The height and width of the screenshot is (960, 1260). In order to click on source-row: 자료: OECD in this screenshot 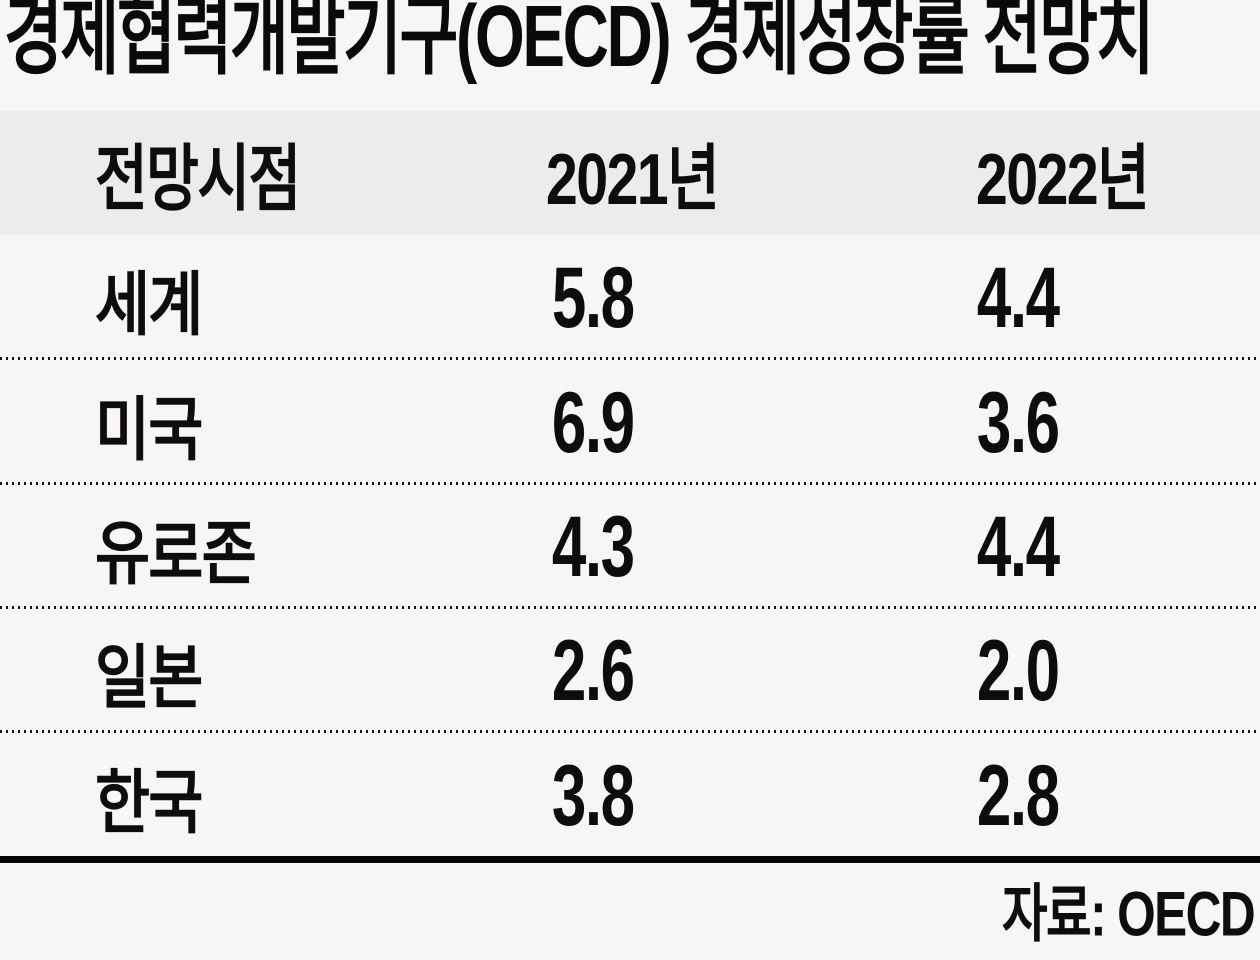, I will do `click(628, 908)`.